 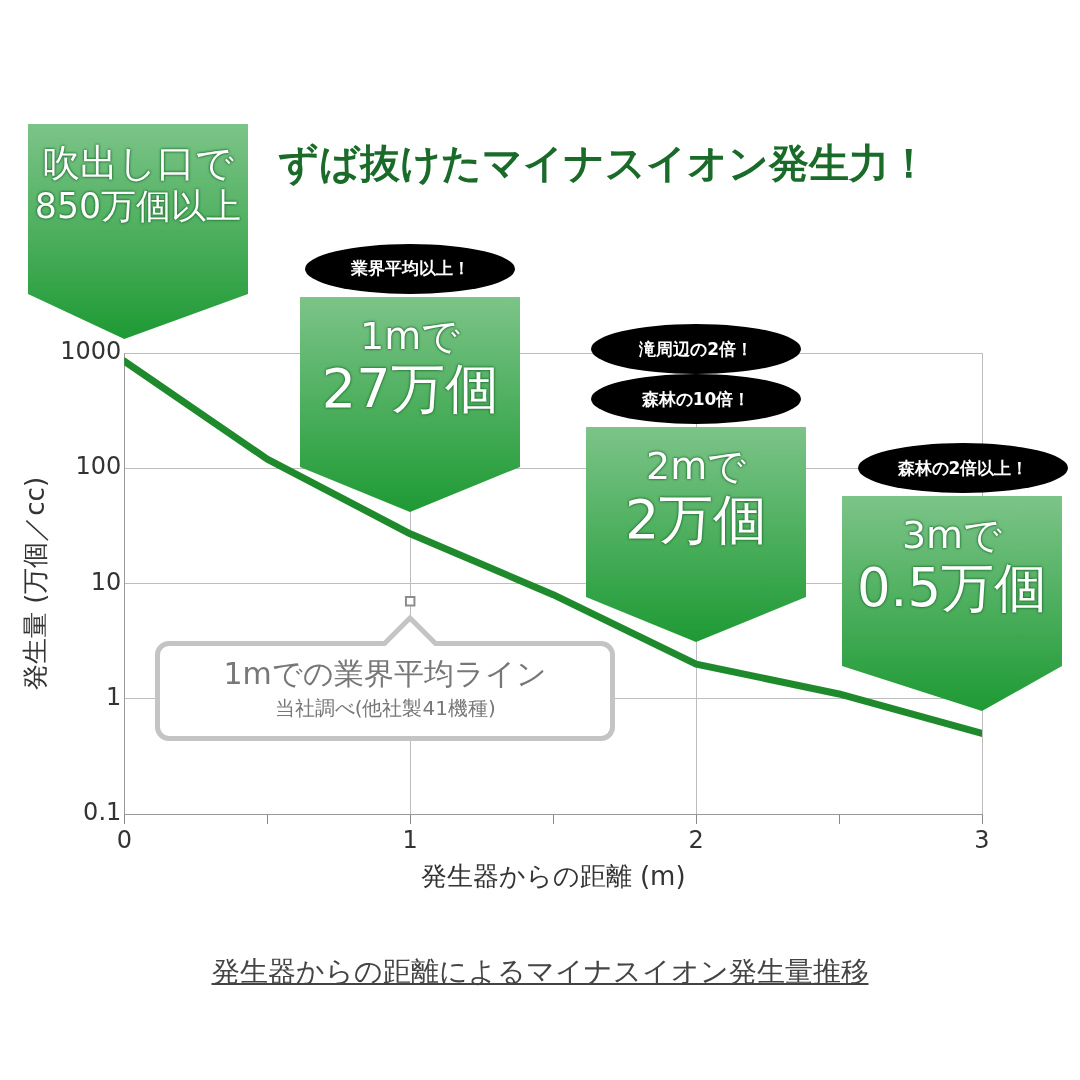 I want to click on y-tick-label: 1000, so click(x=91, y=351).